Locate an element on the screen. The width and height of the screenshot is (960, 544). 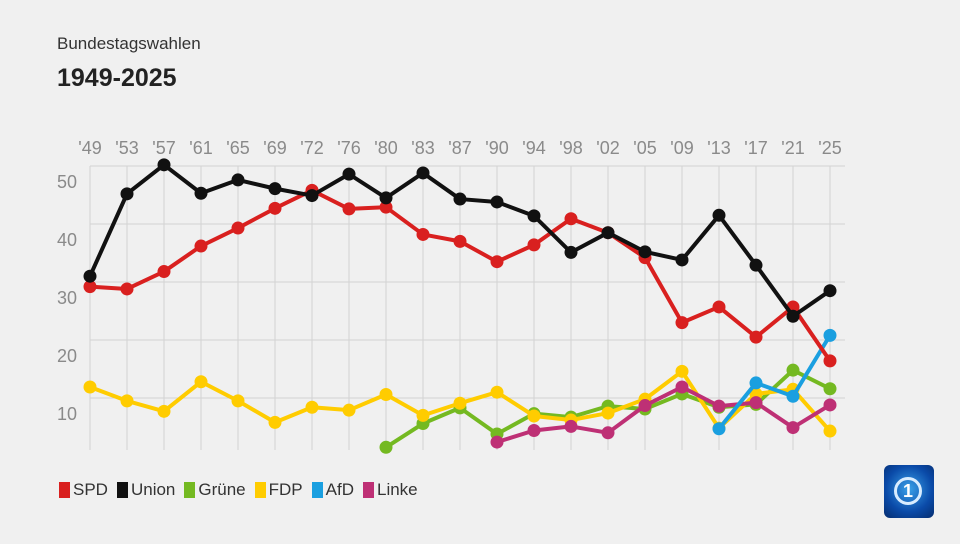
x-tick-label: '83 is located at coordinates (422, 148).